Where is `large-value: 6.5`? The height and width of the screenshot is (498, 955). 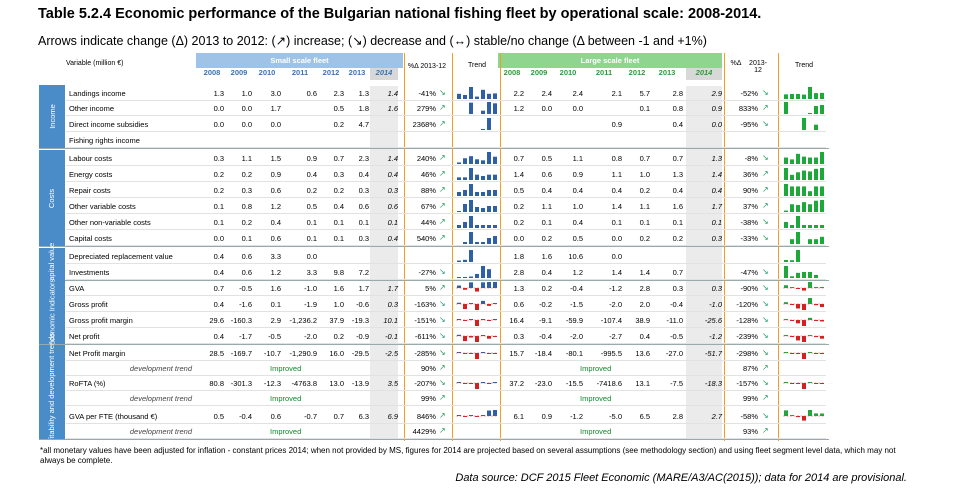
large-value: 6.5 is located at coordinates (644, 416).